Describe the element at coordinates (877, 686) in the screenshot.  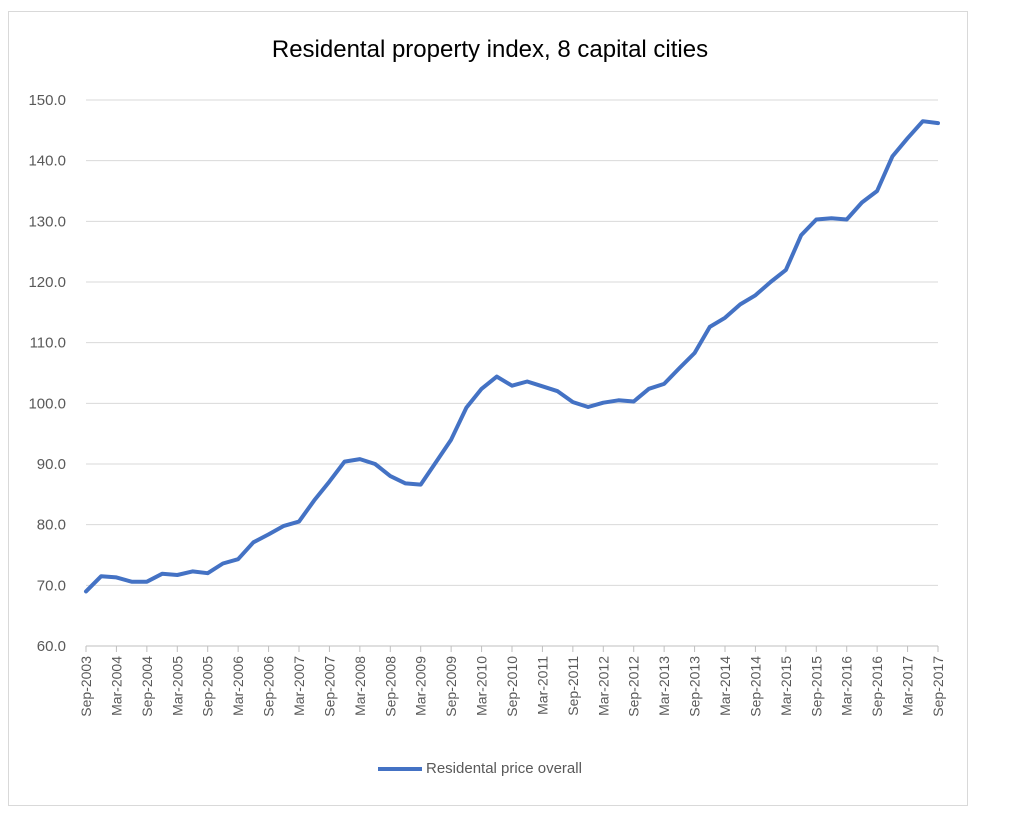
I see `x-tick-label: Sep-2016` at that location.